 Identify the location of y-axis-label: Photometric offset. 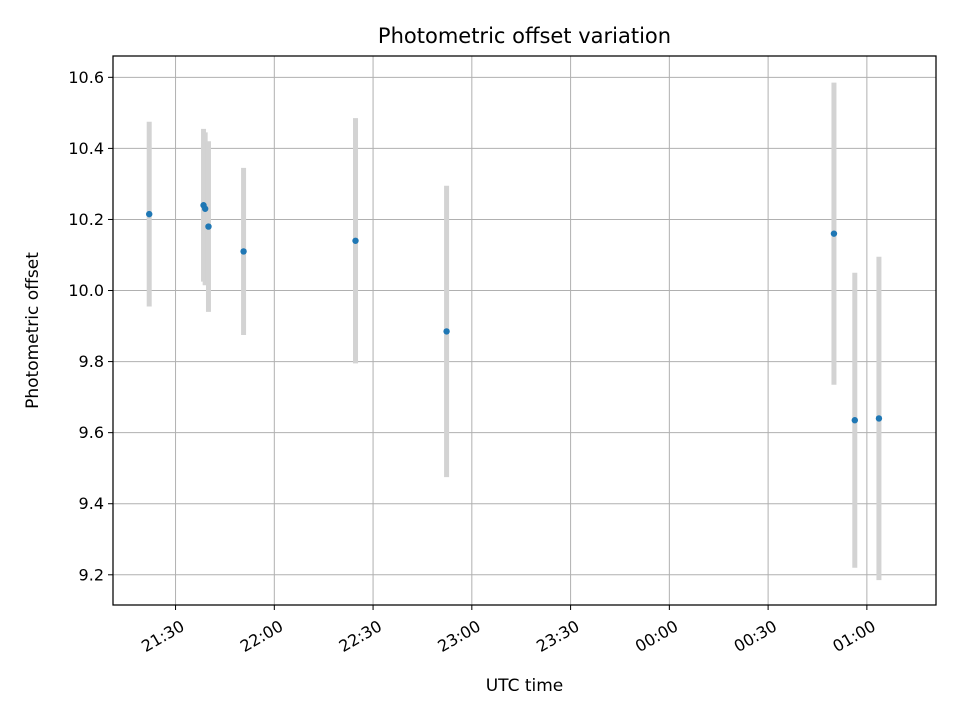
(33, 330).